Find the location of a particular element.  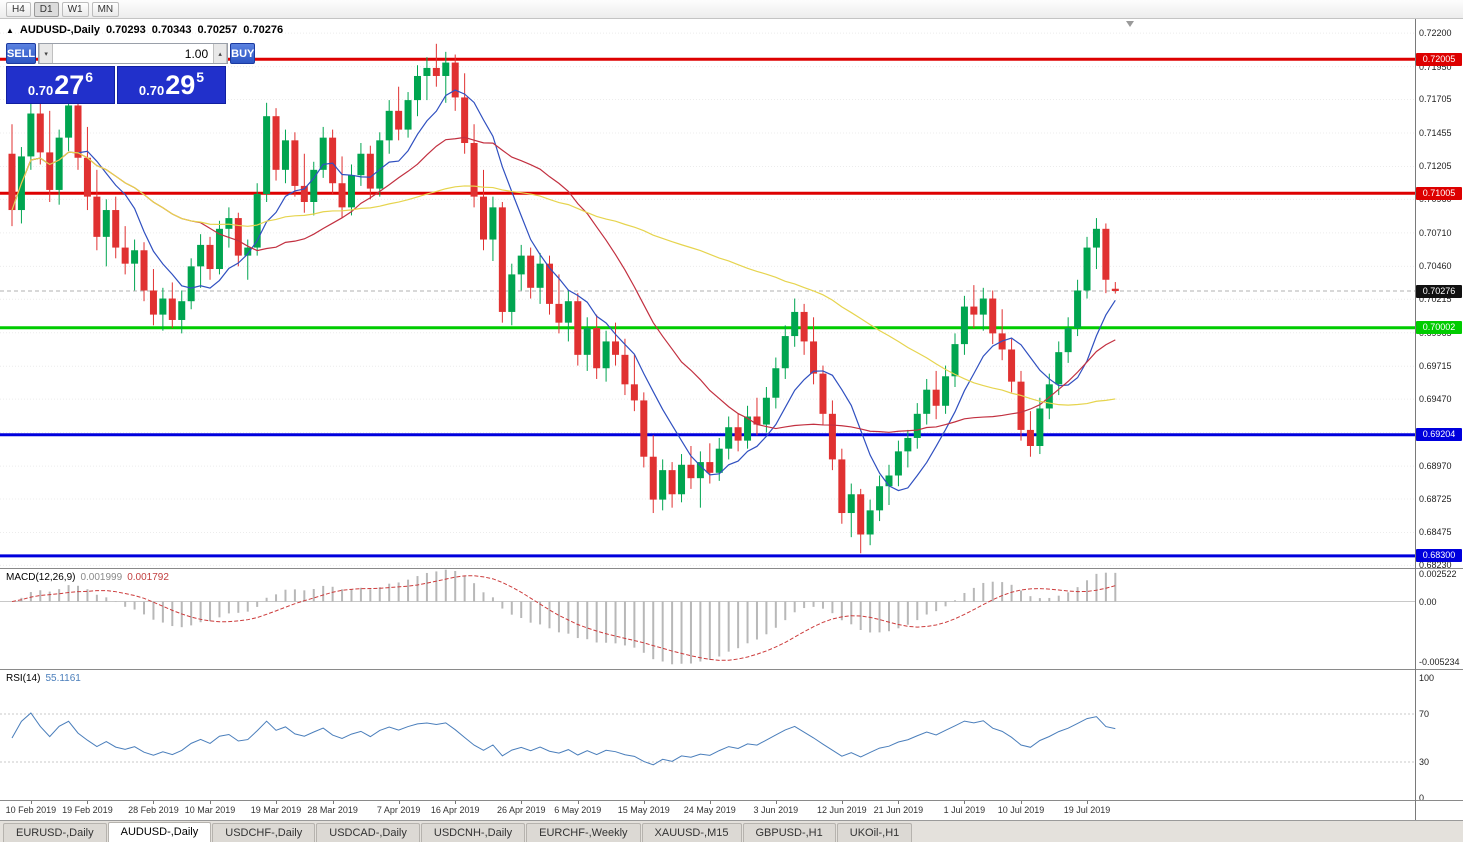

macd-chart is located at coordinates (707, 617).